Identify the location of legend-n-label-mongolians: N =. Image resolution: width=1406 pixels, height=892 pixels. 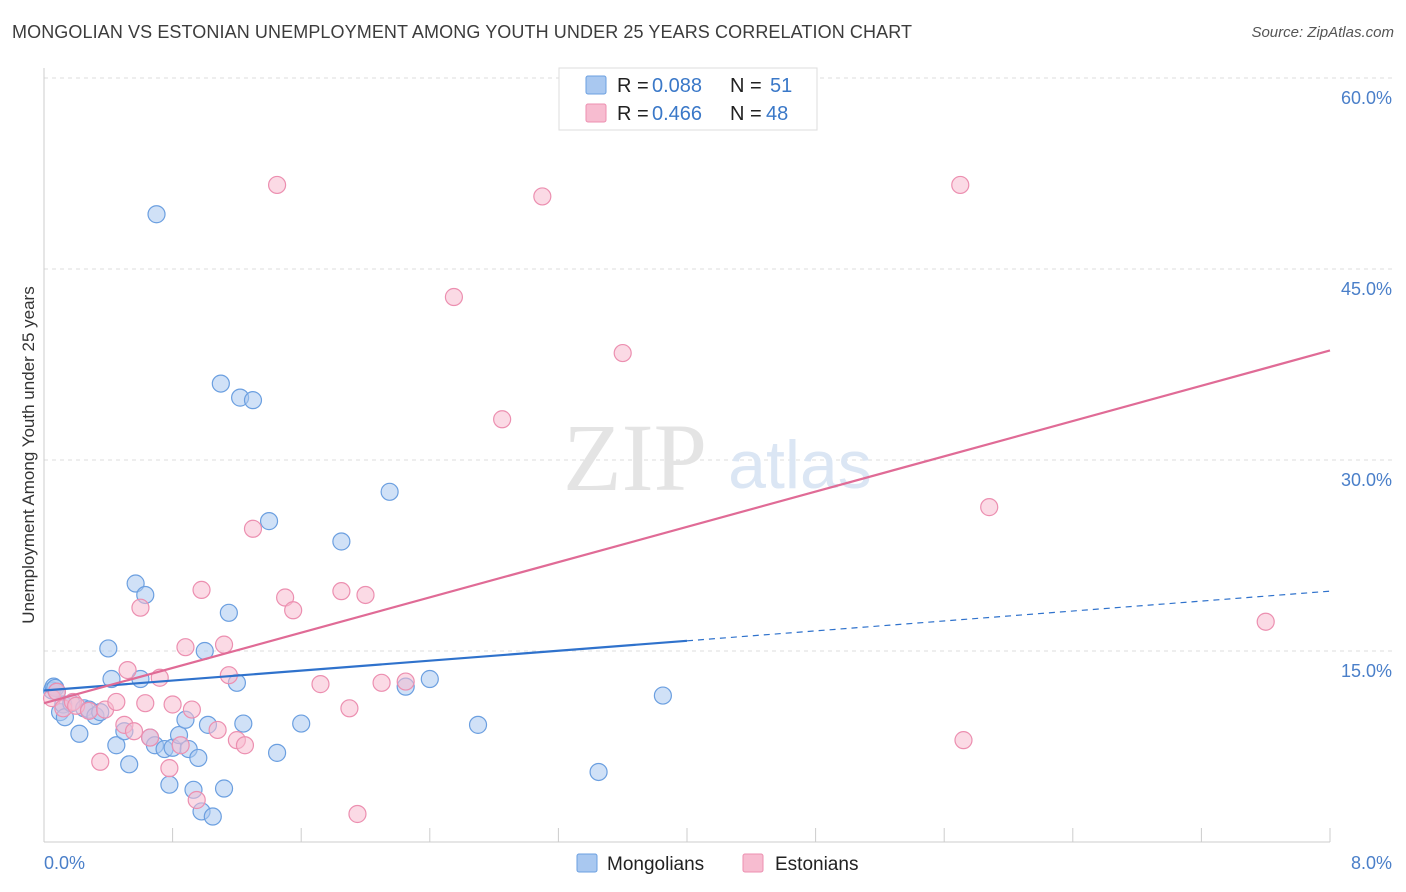
(746, 86).